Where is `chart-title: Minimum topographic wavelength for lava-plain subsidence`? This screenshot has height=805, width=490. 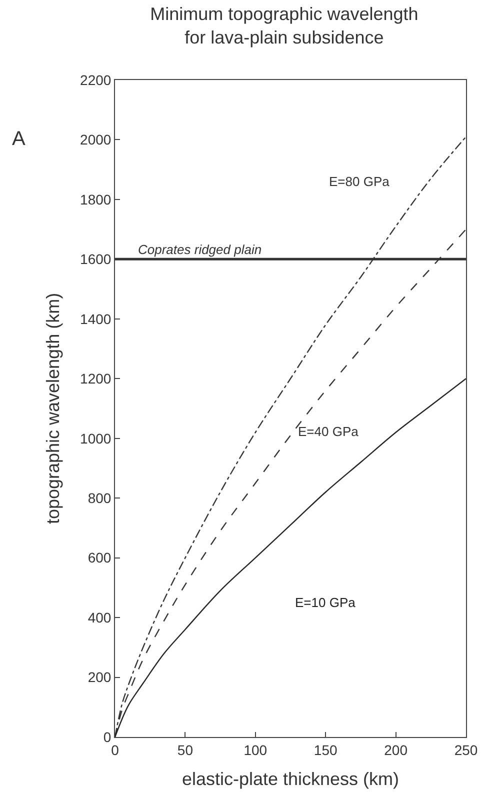 chart-title: Minimum topographic wavelength for lava-plain subsidence is located at coordinates (284, 26).